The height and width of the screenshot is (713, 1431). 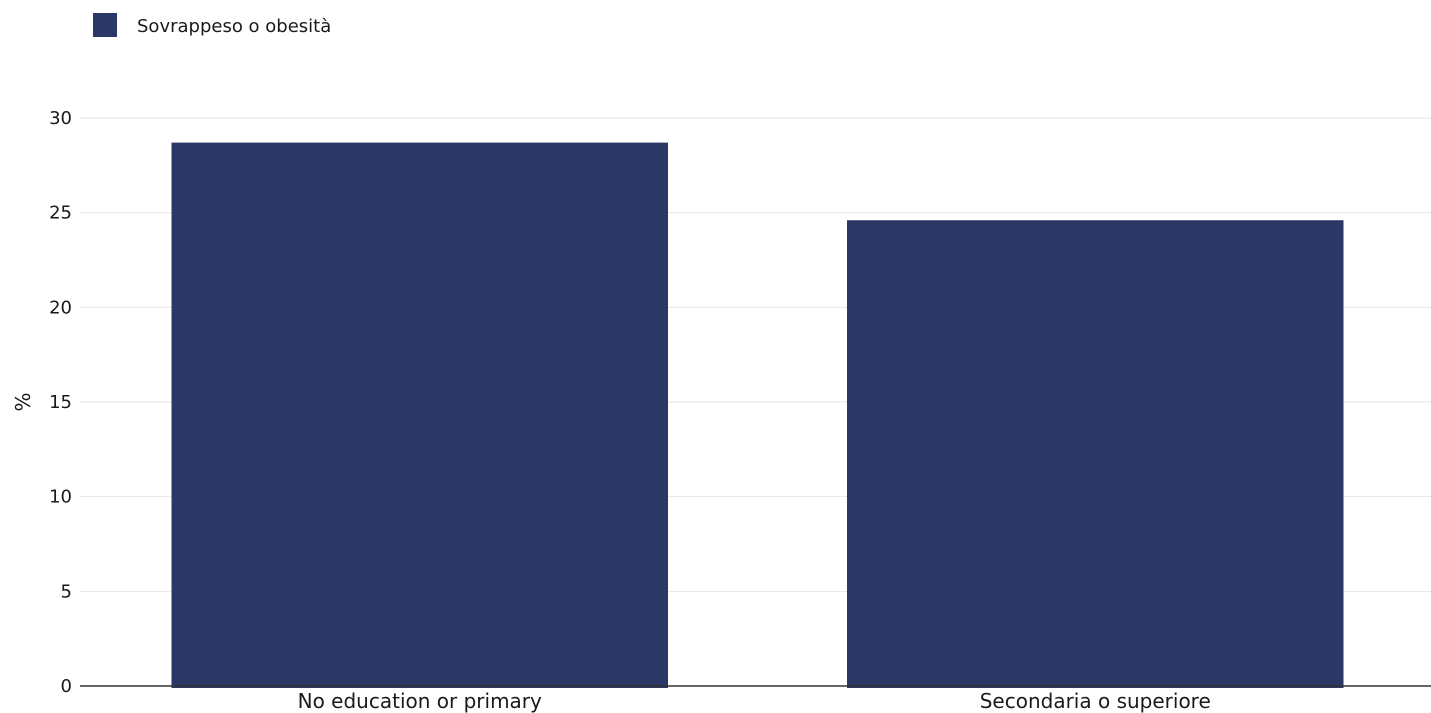 What do you see at coordinates (60, 307) in the screenshot?
I see `y-tick-label: 20` at bounding box center [60, 307].